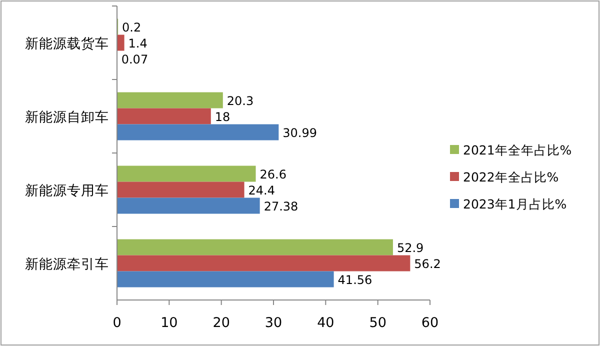 The width and height of the screenshot is (600, 346). What do you see at coordinates (67, 44) in the screenshot?
I see `y-tick-label: 新能源载货车` at bounding box center [67, 44].